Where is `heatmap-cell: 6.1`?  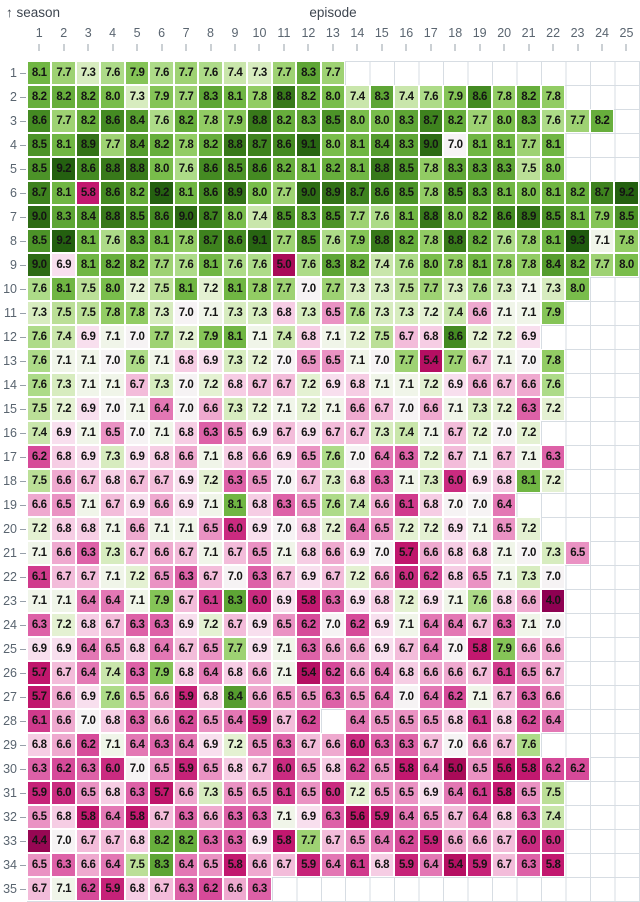
heatmap-cell: 6.1 is located at coordinates (406, 505).